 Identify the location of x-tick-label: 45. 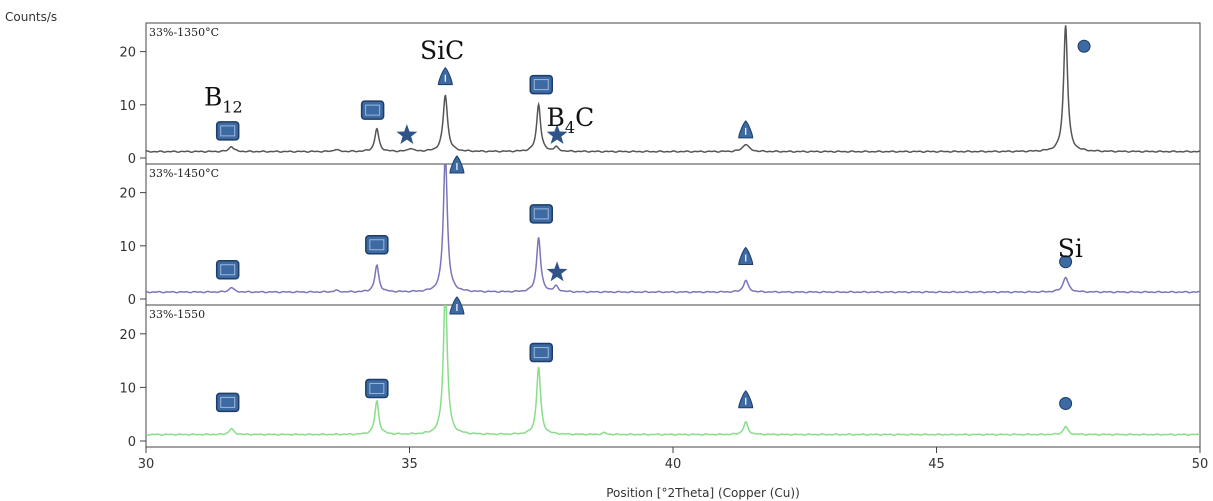
(936, 464).